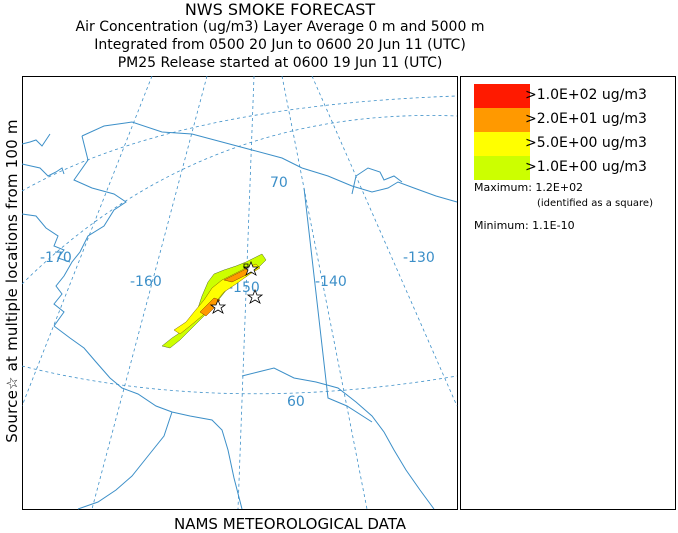 The width and height of the screenshot is (678, 533). What do you see at coordinates (595, 203) in the screenshot?
I see `legend-maximum-note: (identified as a square)` at bounding box center [595, 203].